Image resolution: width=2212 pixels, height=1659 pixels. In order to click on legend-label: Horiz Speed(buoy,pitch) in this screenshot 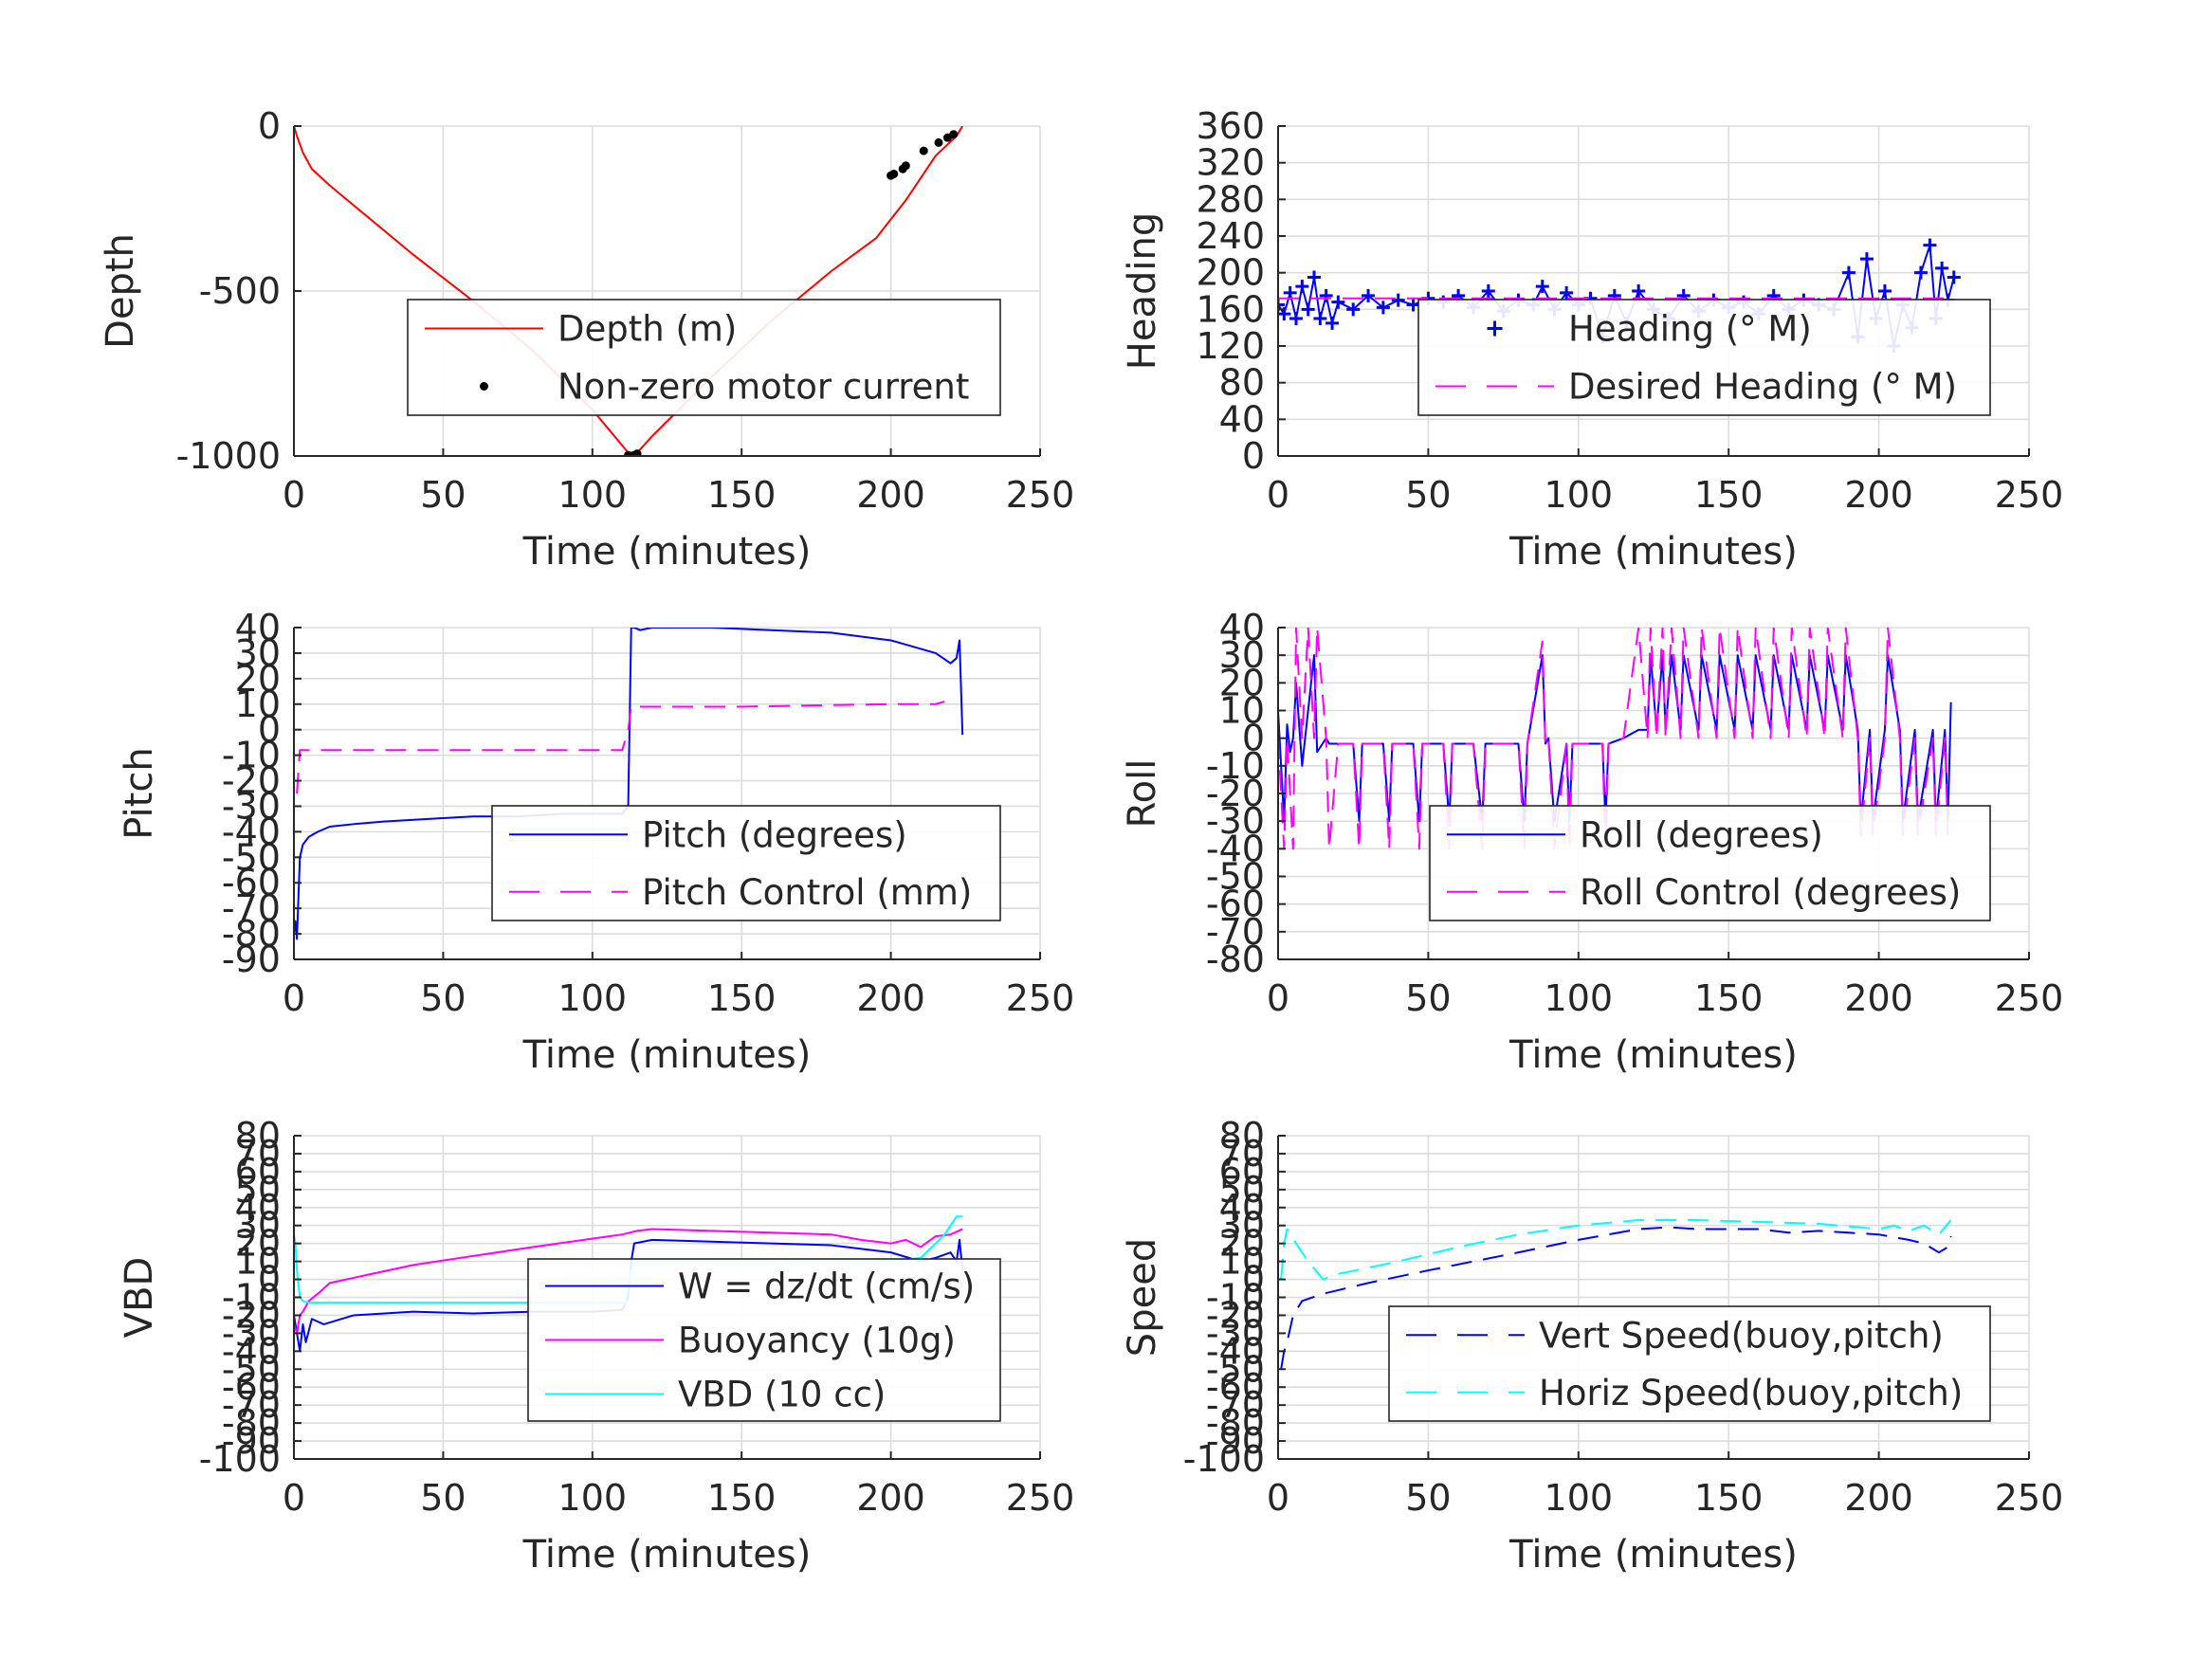, I will do `click(1751, 1393)`.